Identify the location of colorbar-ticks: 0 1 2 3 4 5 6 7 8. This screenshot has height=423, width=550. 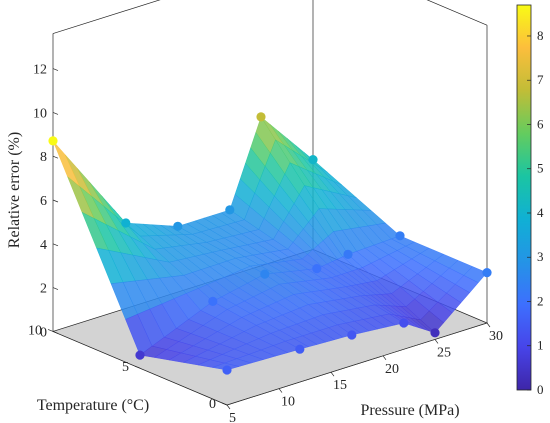
(535, 212).